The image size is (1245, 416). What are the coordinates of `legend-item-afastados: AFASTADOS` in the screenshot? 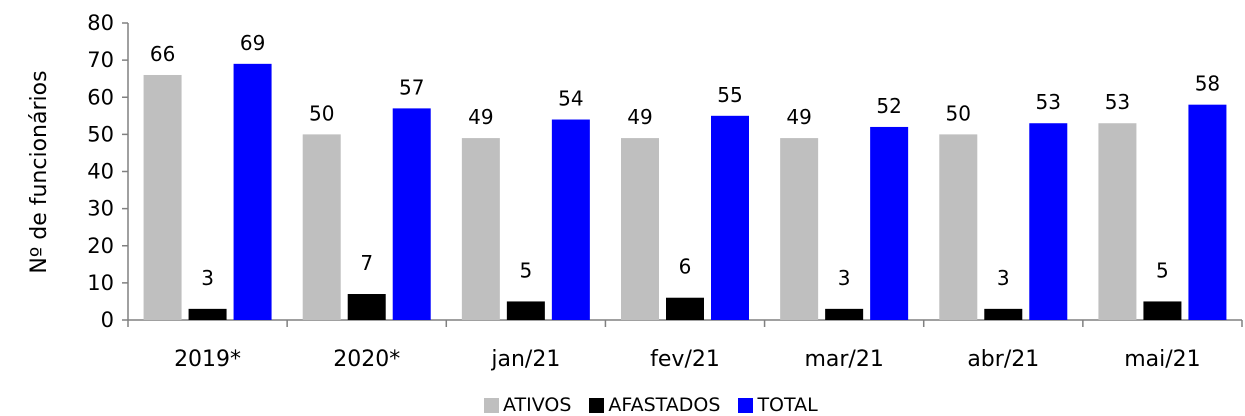 It's located at (654, 405).